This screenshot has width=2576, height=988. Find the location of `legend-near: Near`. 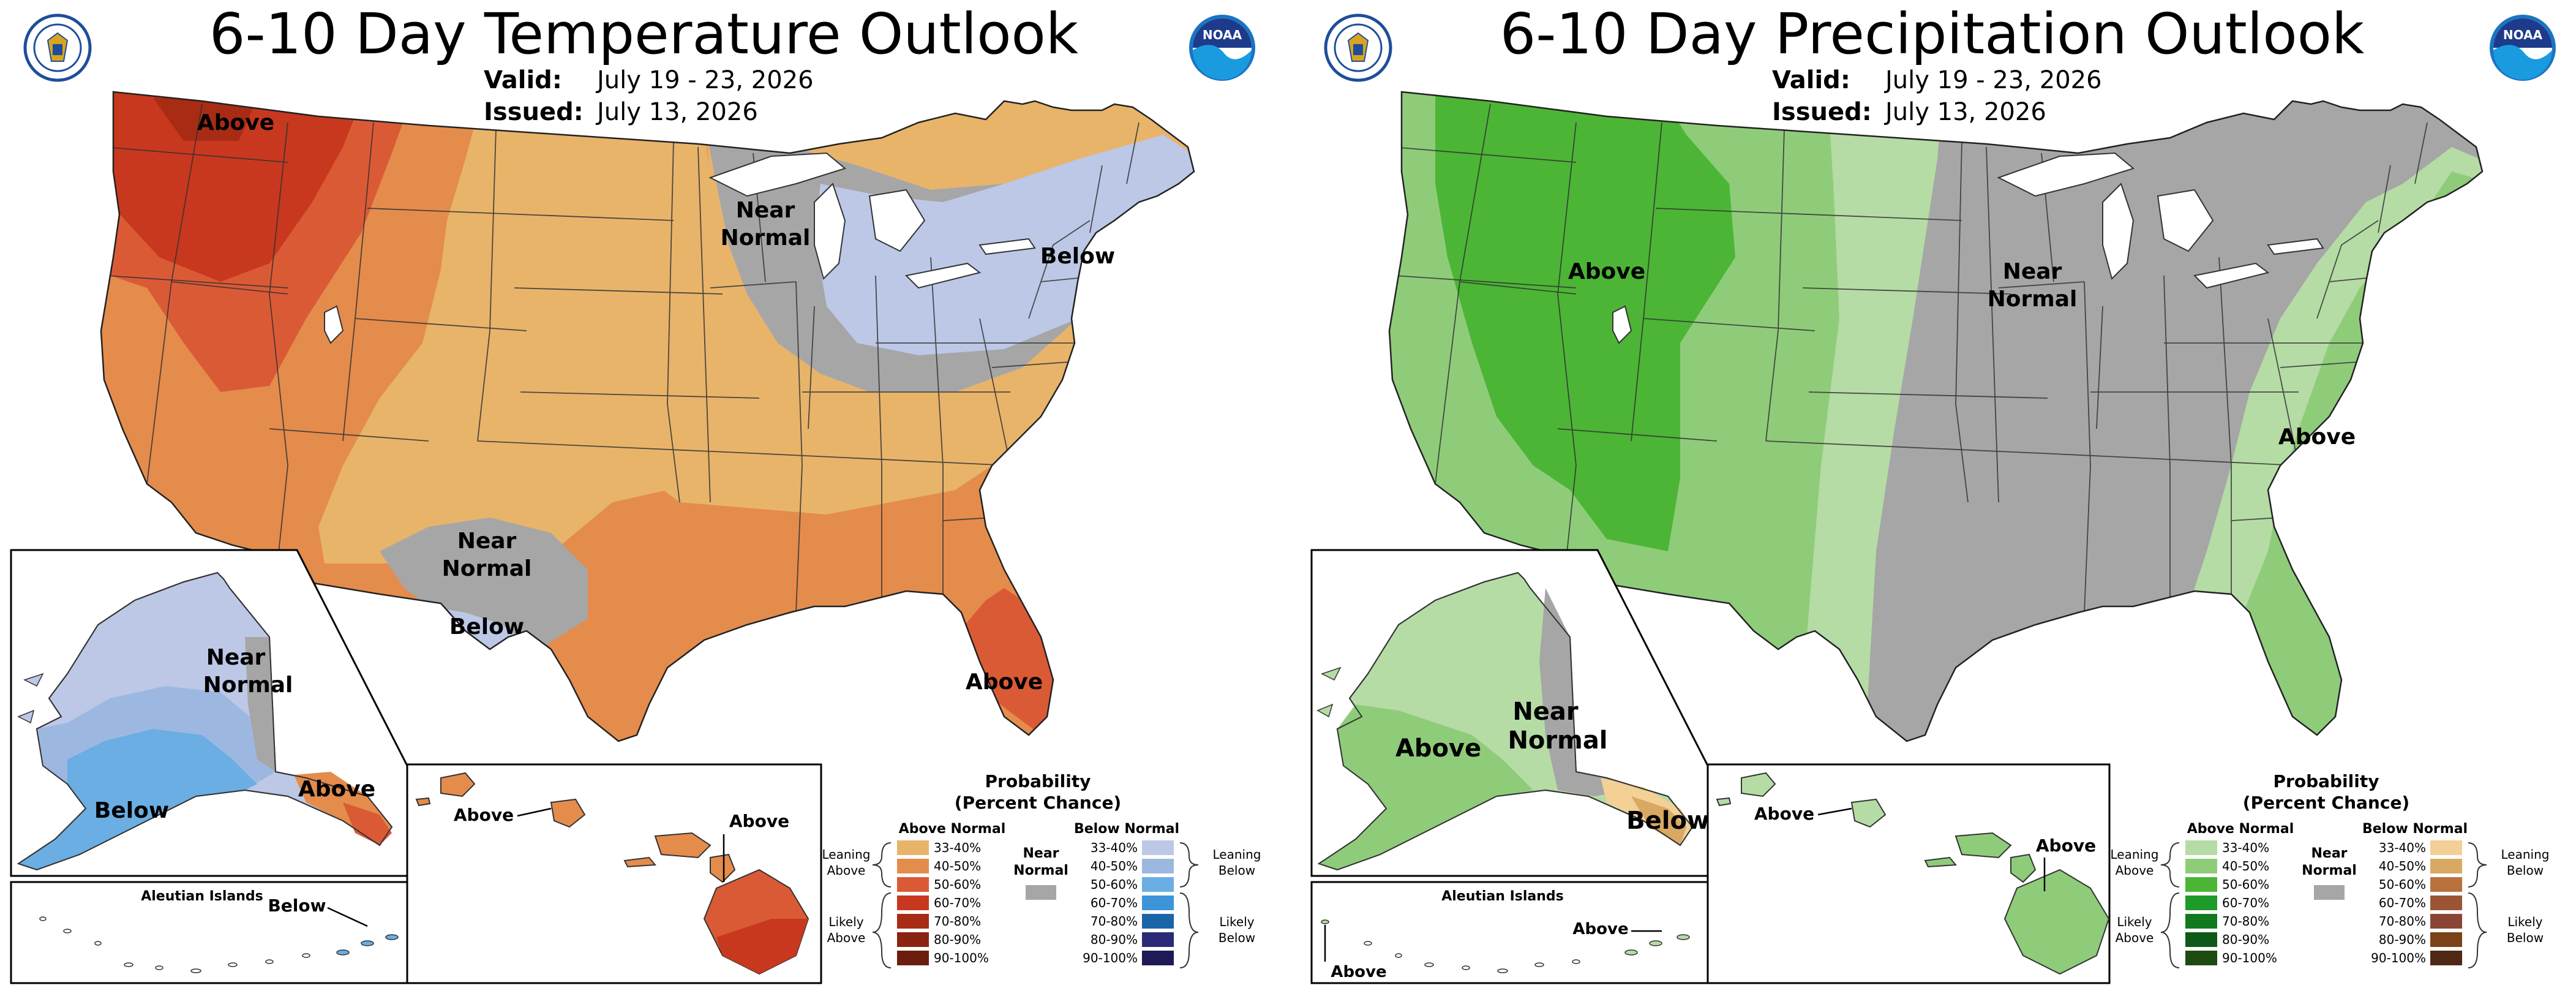

legend-near: Near is located at coordinates (1041, 853).